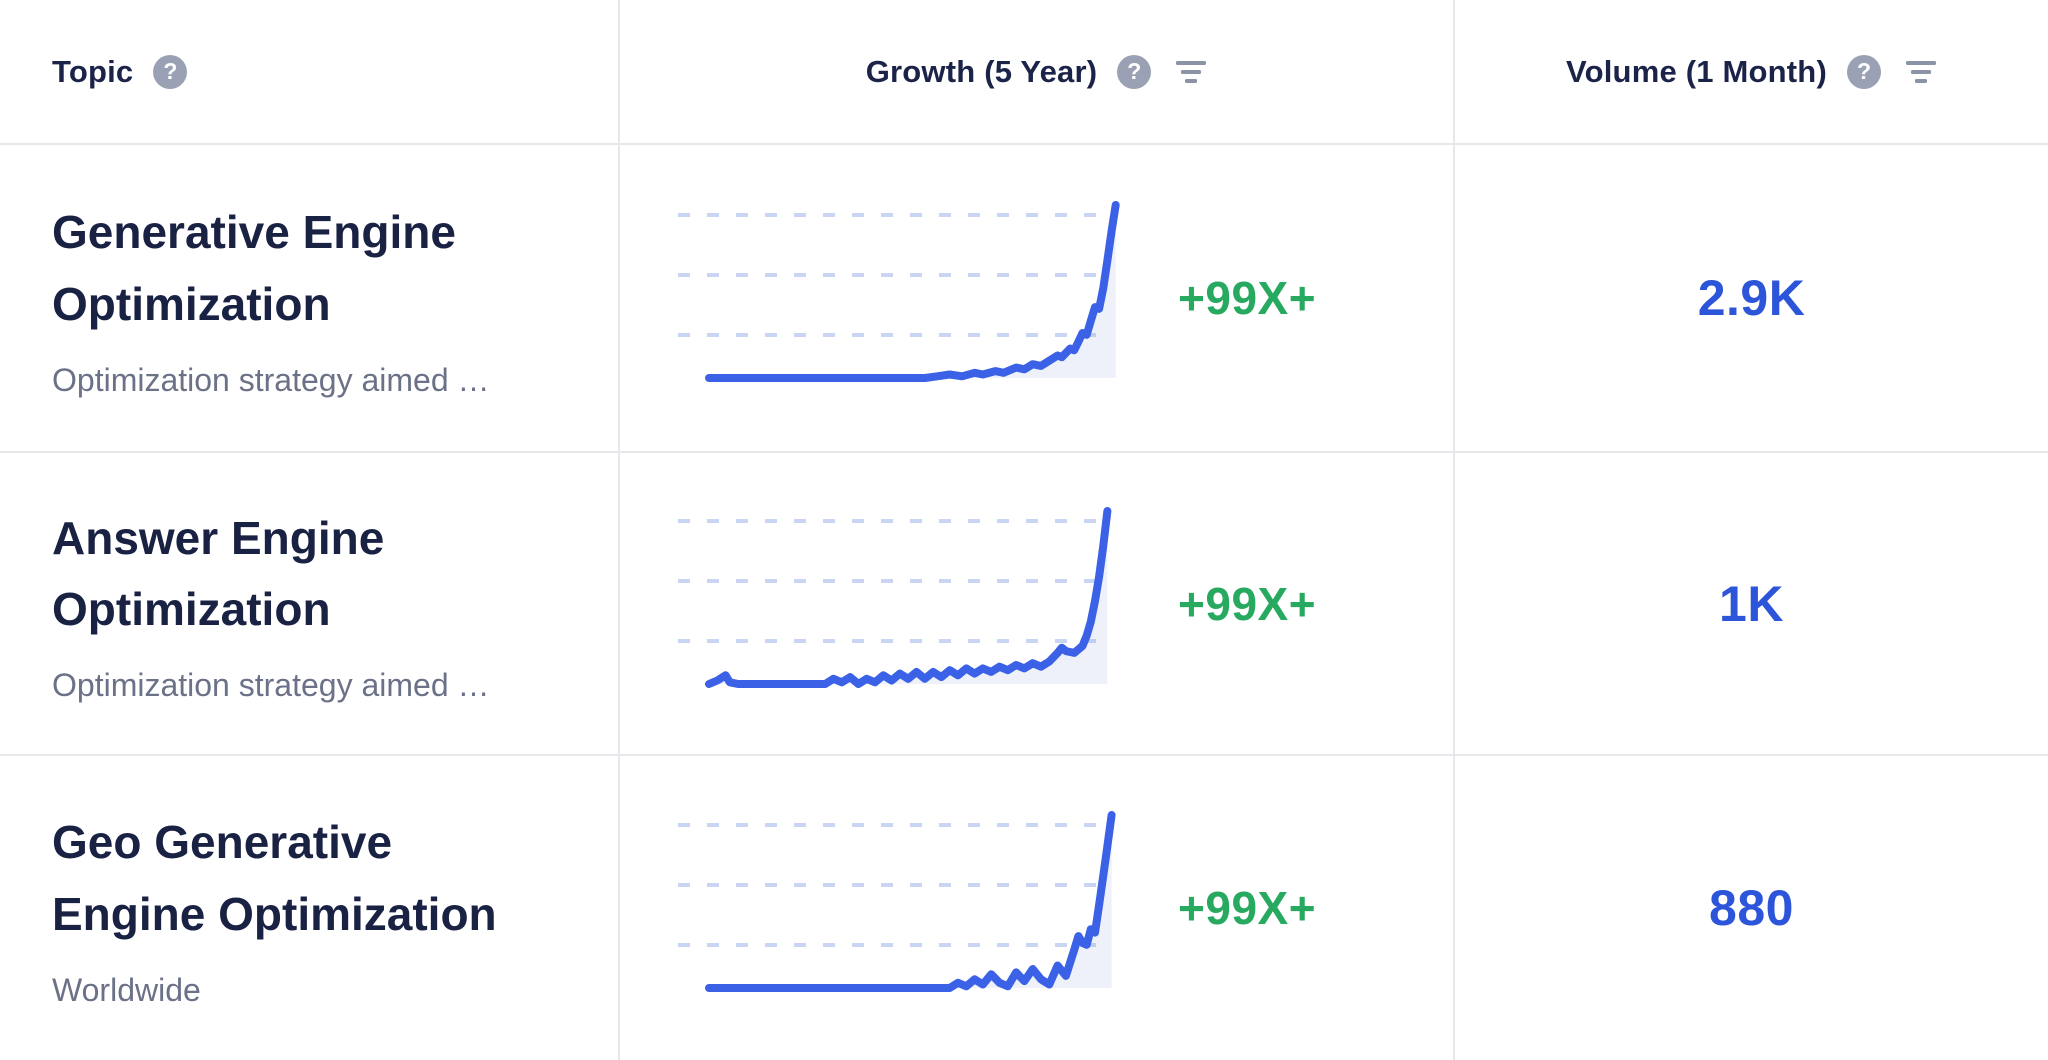 This screenshot has height=1060, width=2048. Describe the element at coordinates (93, 71) in the screenshot. I see `topic-column-label: Topic` at that location.